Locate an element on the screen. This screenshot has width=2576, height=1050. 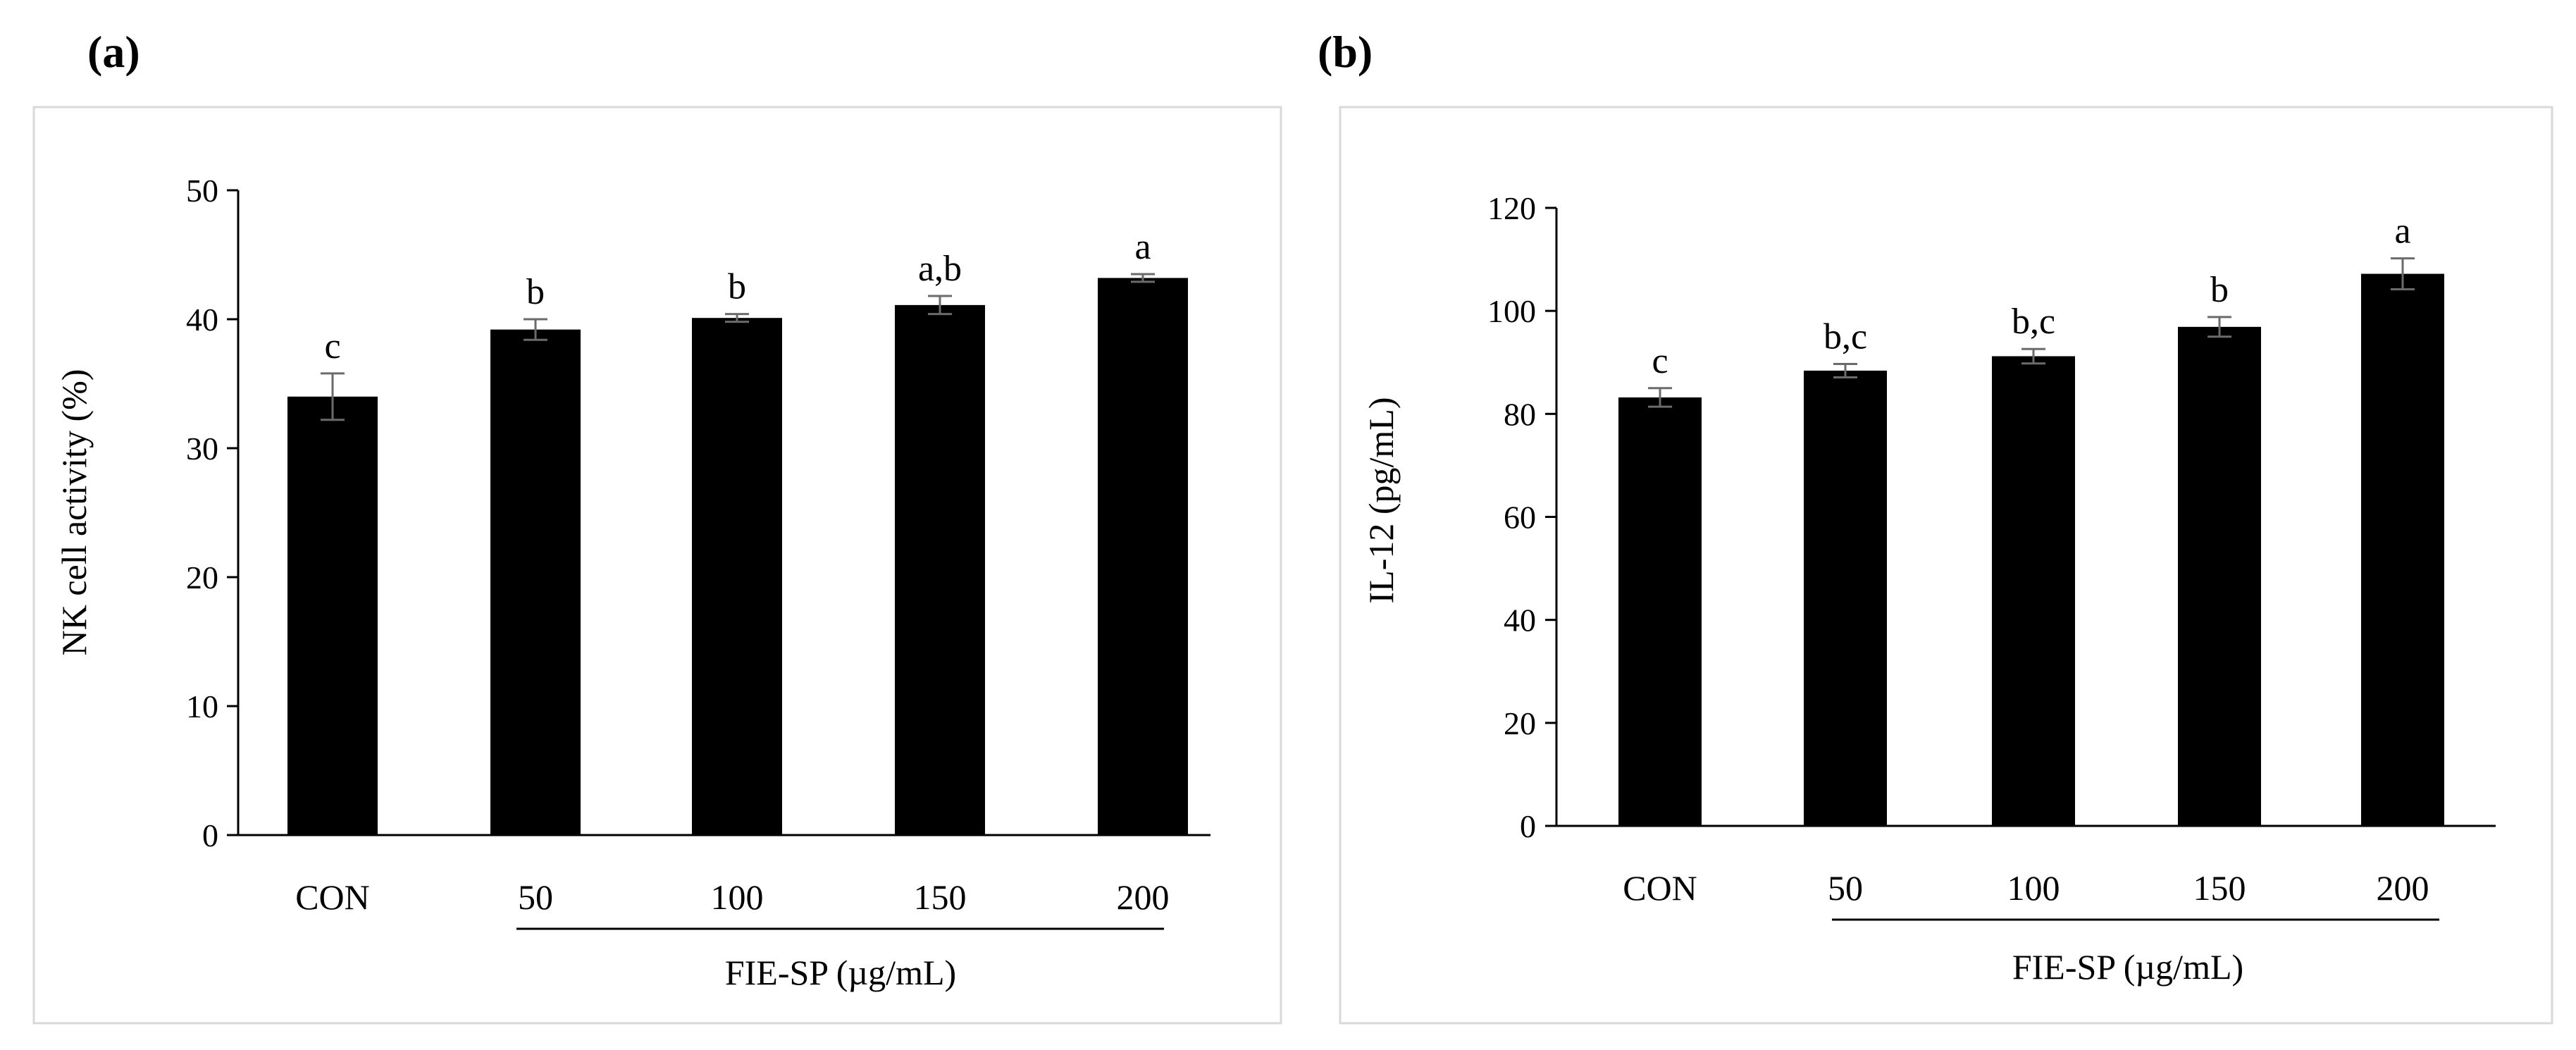
panel-a-significance-label: c is located at coordinates (332, 346).